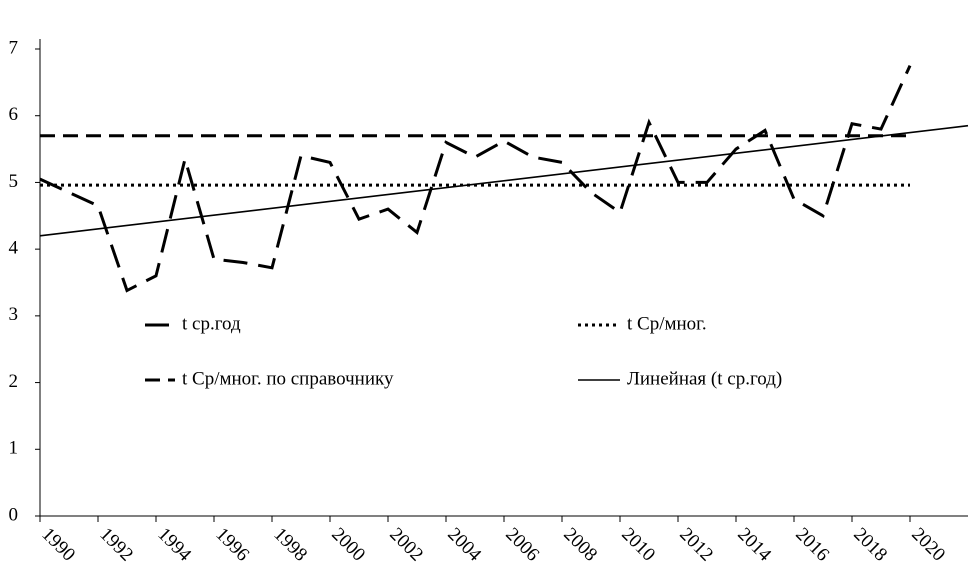  Describe the element at coordinates (638, 545) in the screenshot. I see `x-tick-label: 2010` at that location.